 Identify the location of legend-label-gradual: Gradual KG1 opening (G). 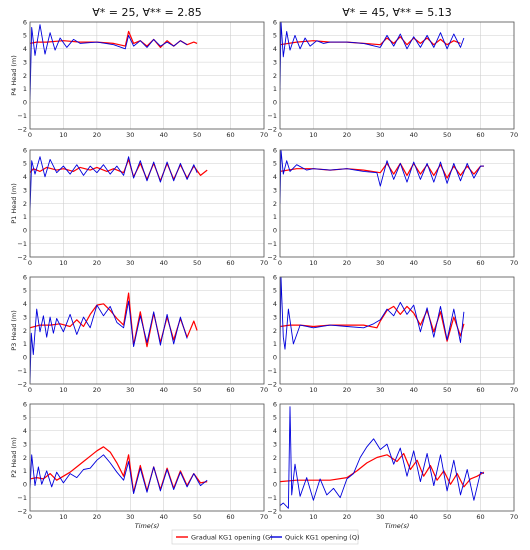
(232, 537).